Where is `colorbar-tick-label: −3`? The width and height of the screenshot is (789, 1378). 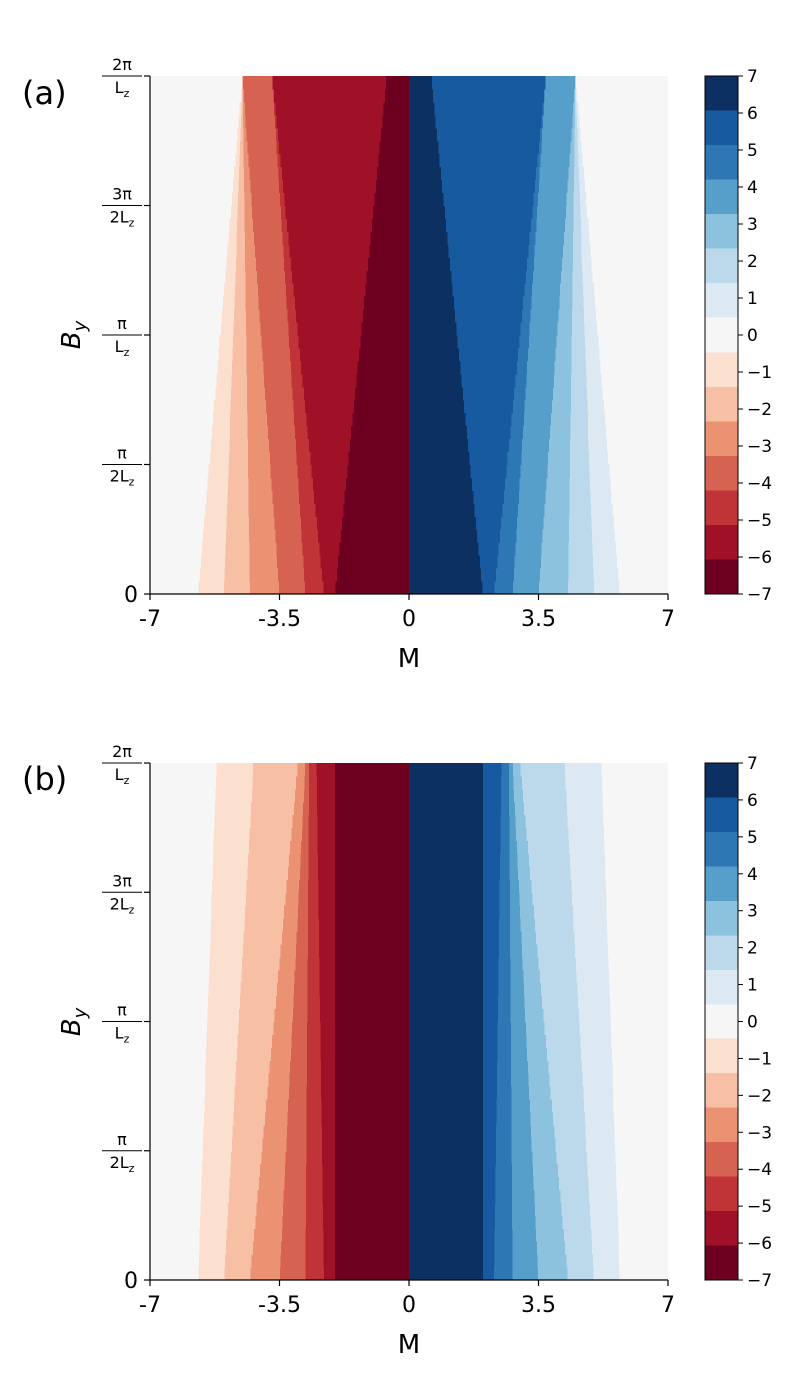 colorbar-tick-label: −3 is located at coordinates (759, 1133).